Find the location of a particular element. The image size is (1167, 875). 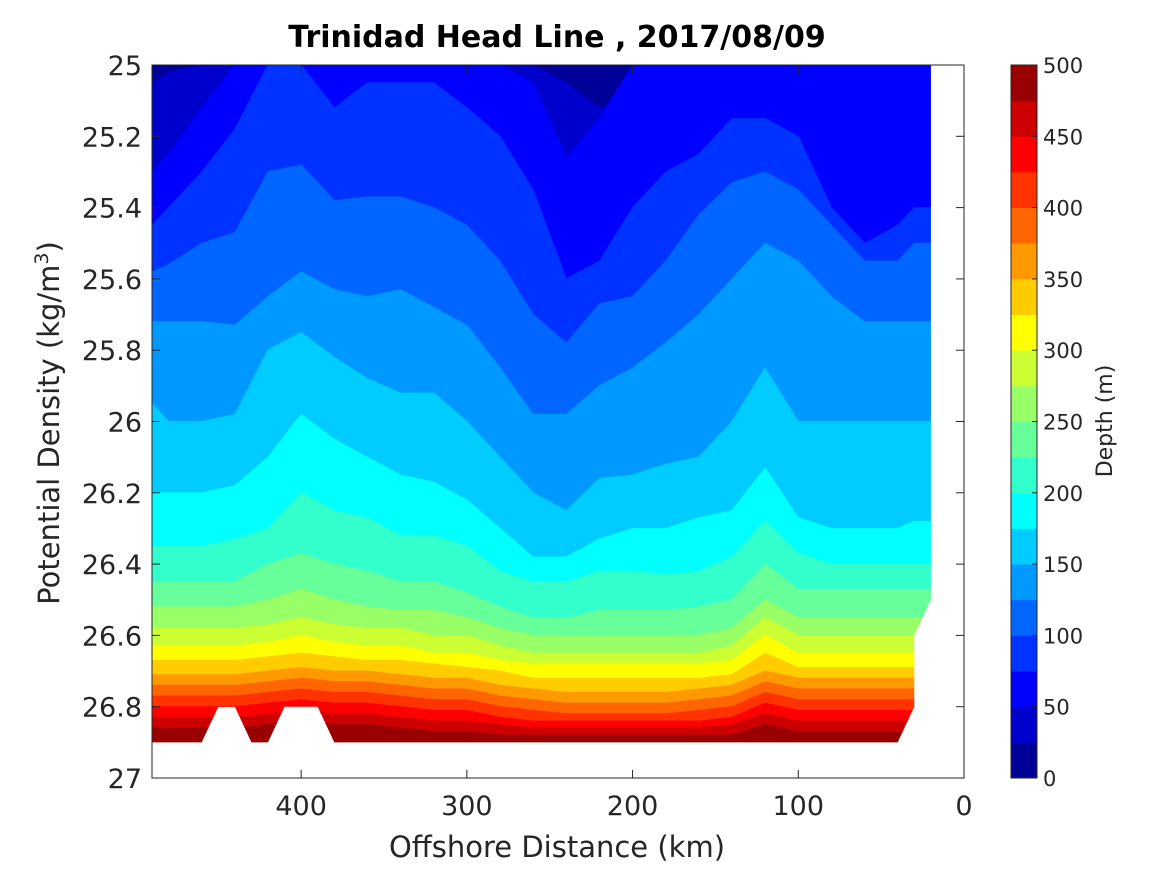

y-tick-label: 27 is located at coordinates (125, 779).